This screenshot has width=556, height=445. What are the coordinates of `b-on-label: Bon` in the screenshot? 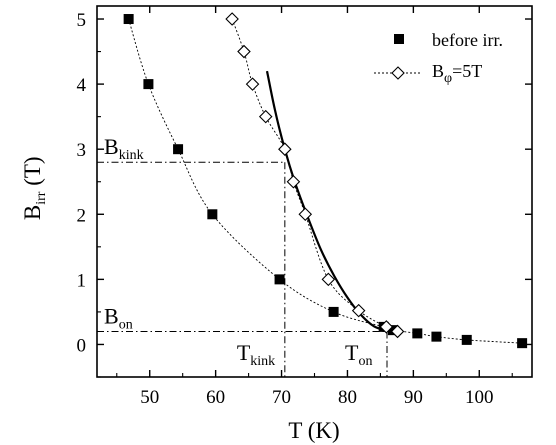 It's located at (118, 317).